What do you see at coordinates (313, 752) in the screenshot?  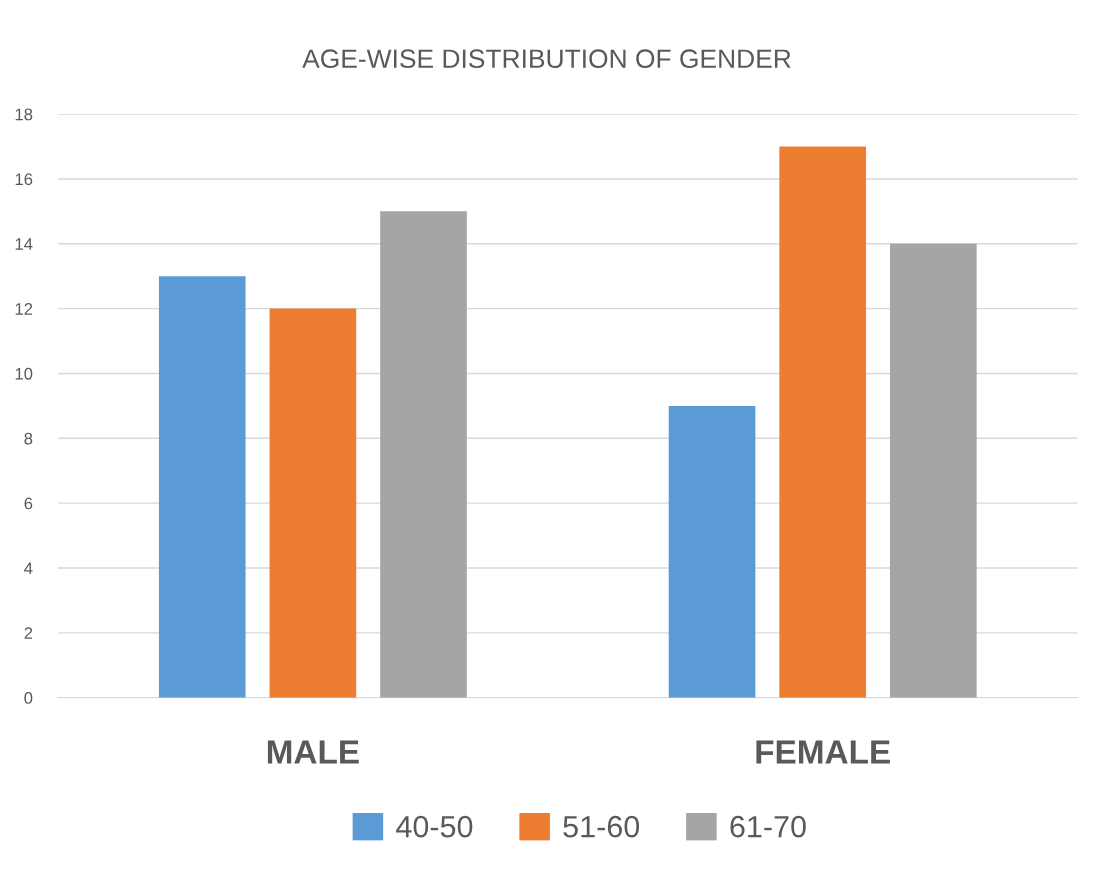 I see `x-tick-label: MALE` at bounding box center [313, 752].